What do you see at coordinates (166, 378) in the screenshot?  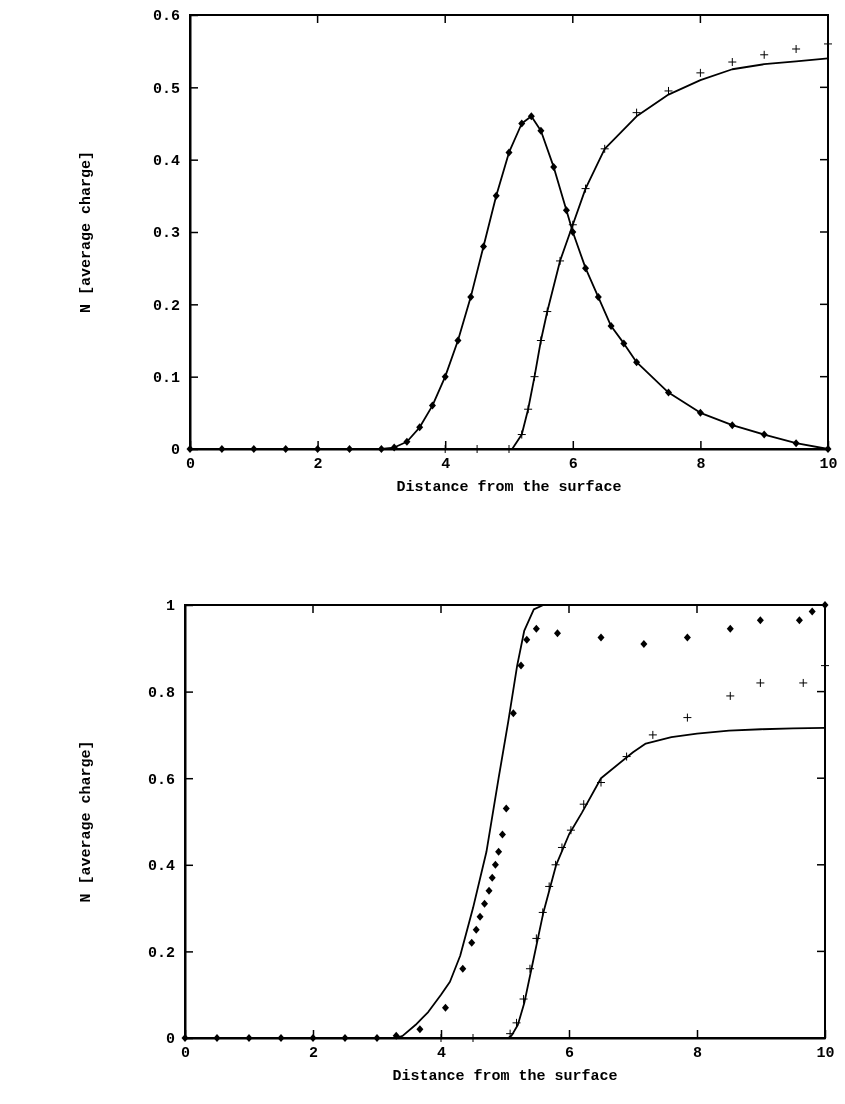 I see `y-tick-label: 0.1` at bounding box center [166, 378].